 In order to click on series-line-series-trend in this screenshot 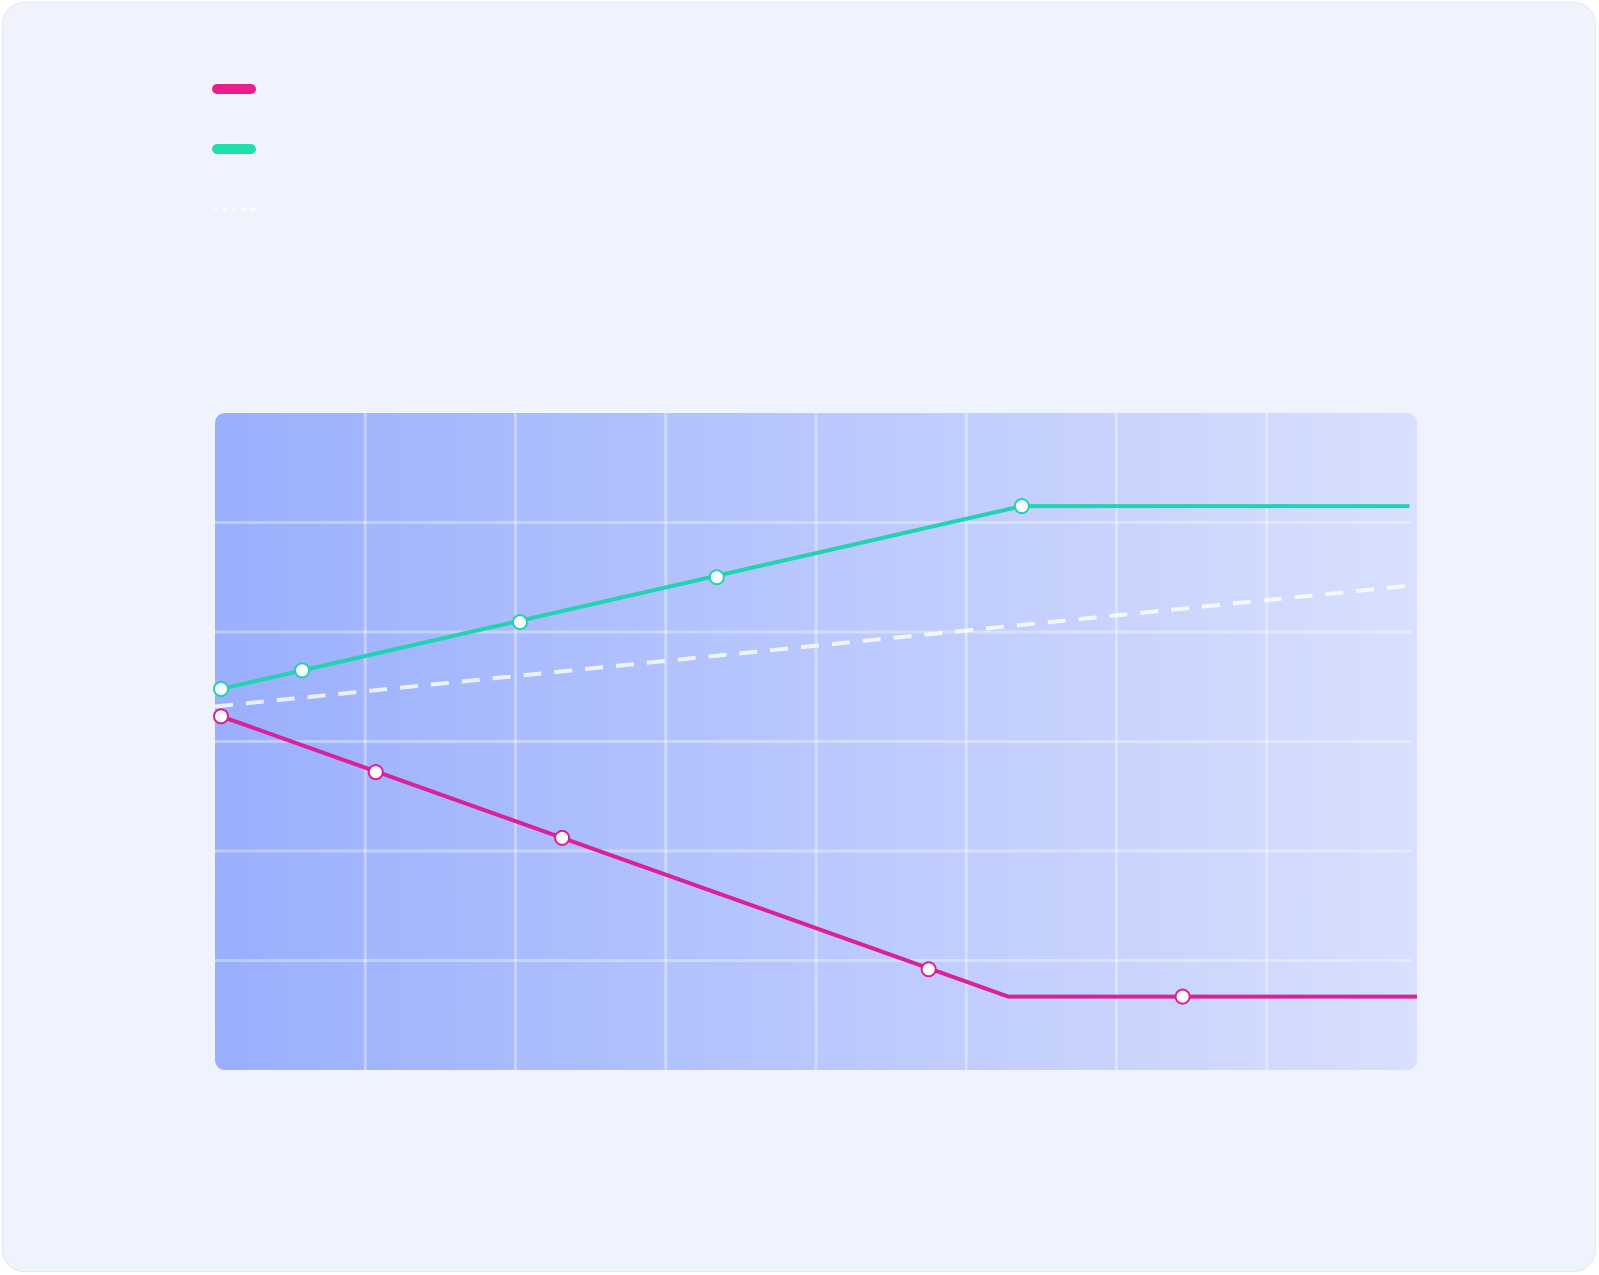, I will do `click(816, 645)`.